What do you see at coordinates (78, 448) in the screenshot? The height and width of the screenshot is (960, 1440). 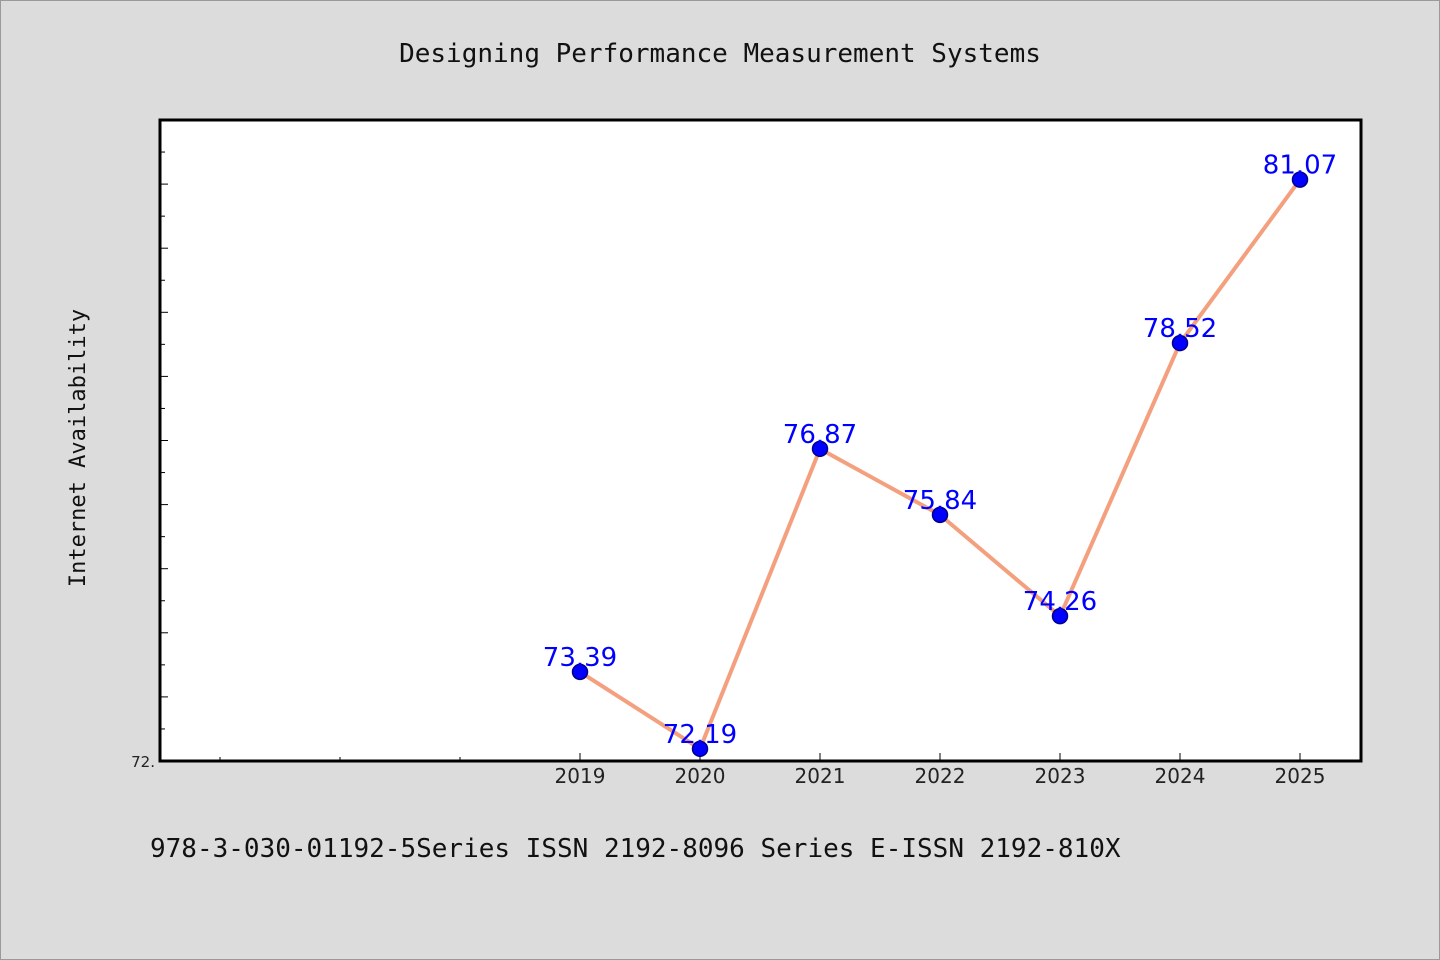 I see `y-axis-label: Internet Availability` at bounding box center [78, 448].